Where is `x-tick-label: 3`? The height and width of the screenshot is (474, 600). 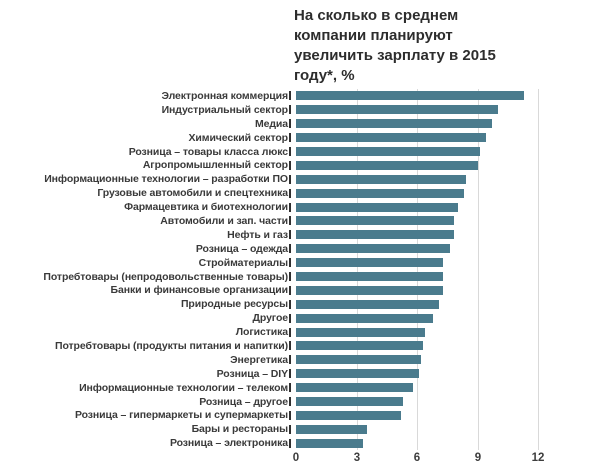 x-tick-label: 3 is located at coordinates (357, 458).